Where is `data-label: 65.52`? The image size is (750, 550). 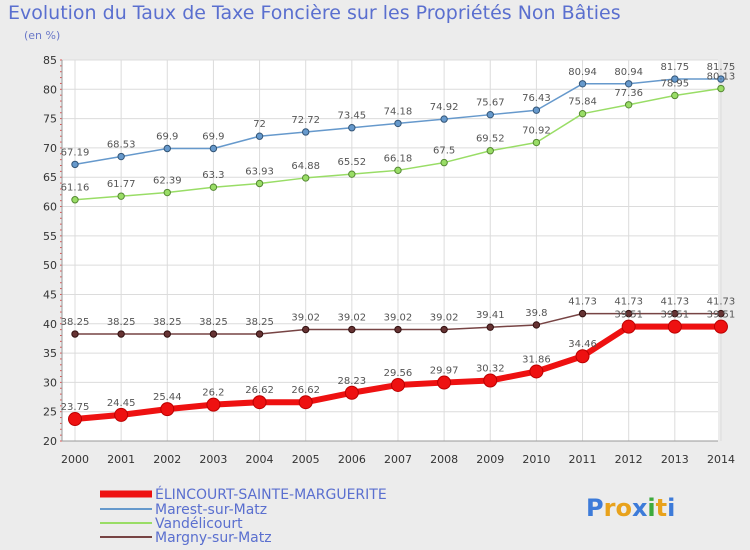 data-label: 65.52 is located at coordinates (352, 162).